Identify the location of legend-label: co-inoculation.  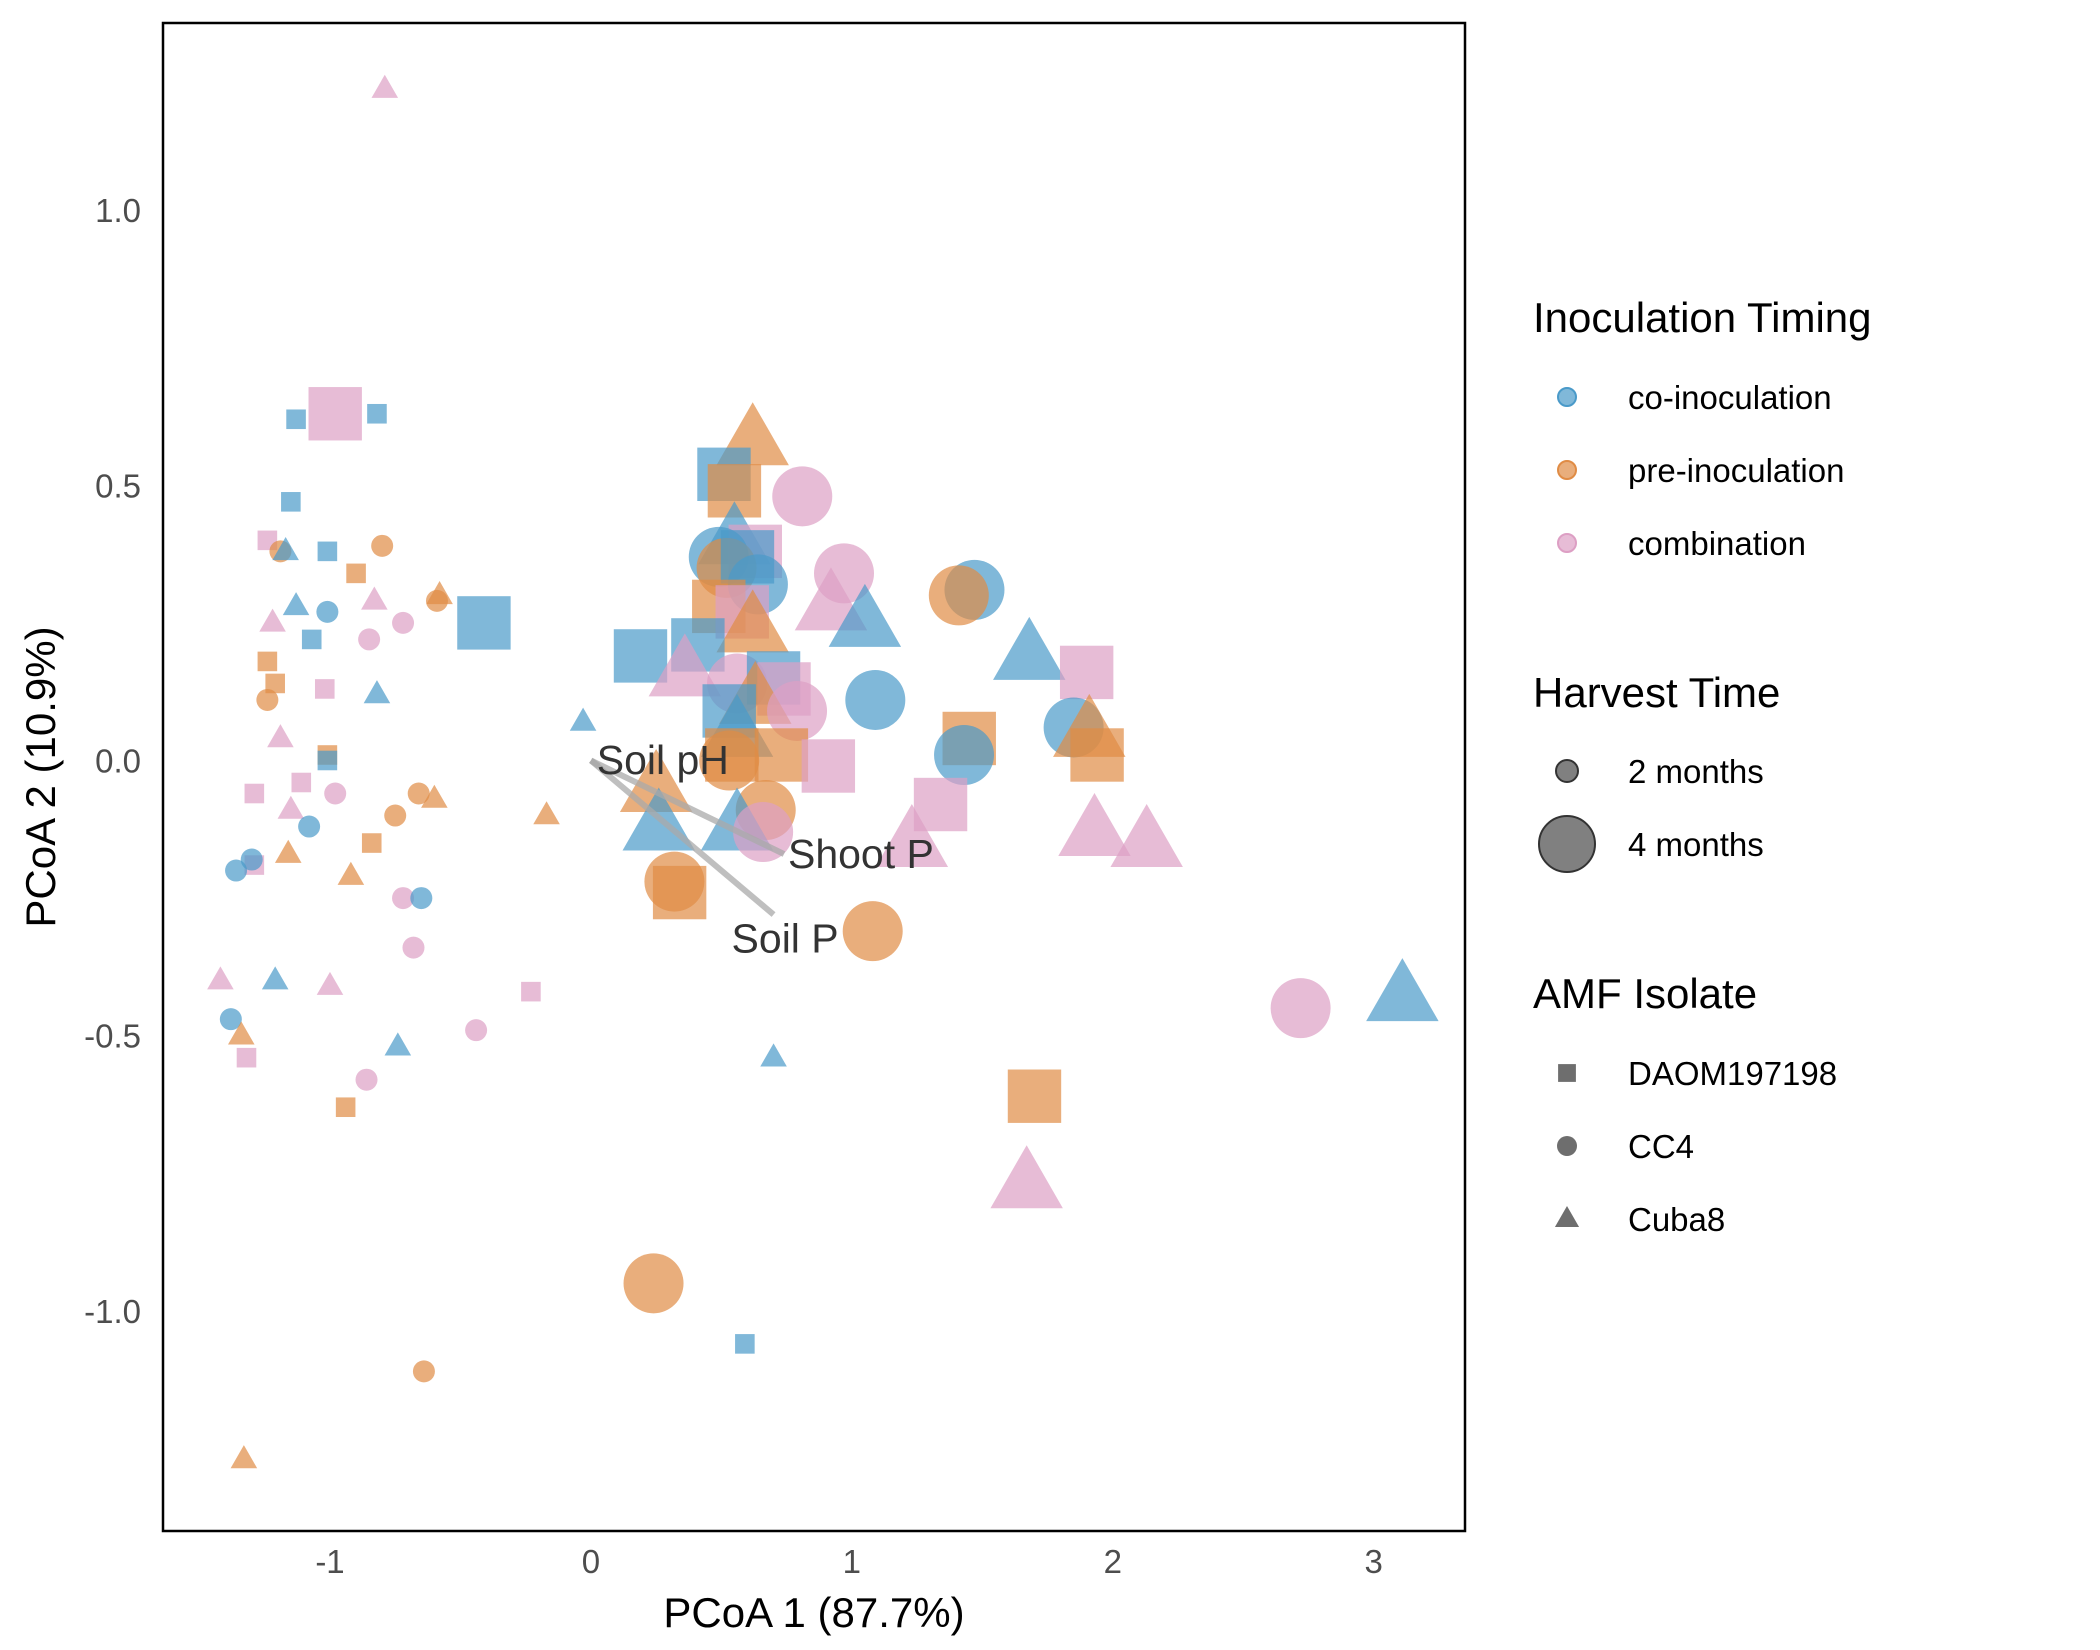
(1730, 397).